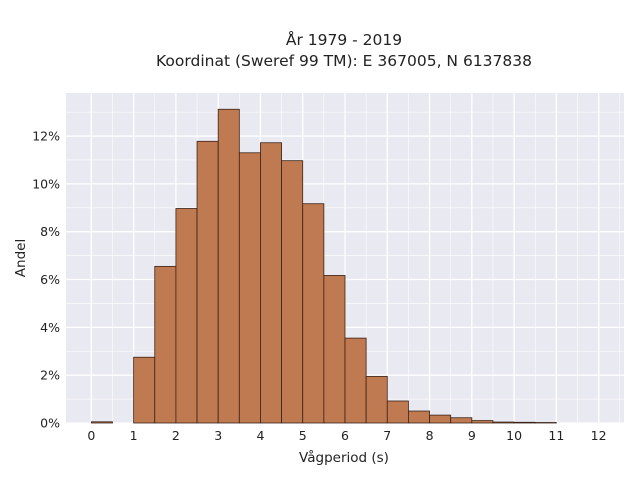 The height and width of the screenshot is (480, 640). I want to click on x-axis-label: Vågperiod (s), so click(344, 457).